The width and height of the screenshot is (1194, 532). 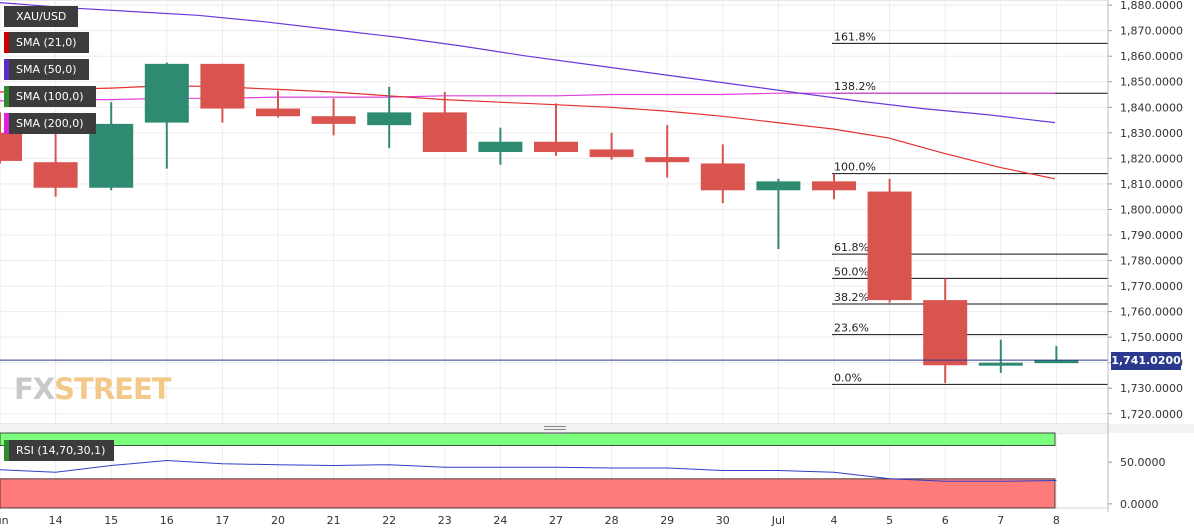 I want to click on rsi-oversold-zone, so click(x=528, y=493).